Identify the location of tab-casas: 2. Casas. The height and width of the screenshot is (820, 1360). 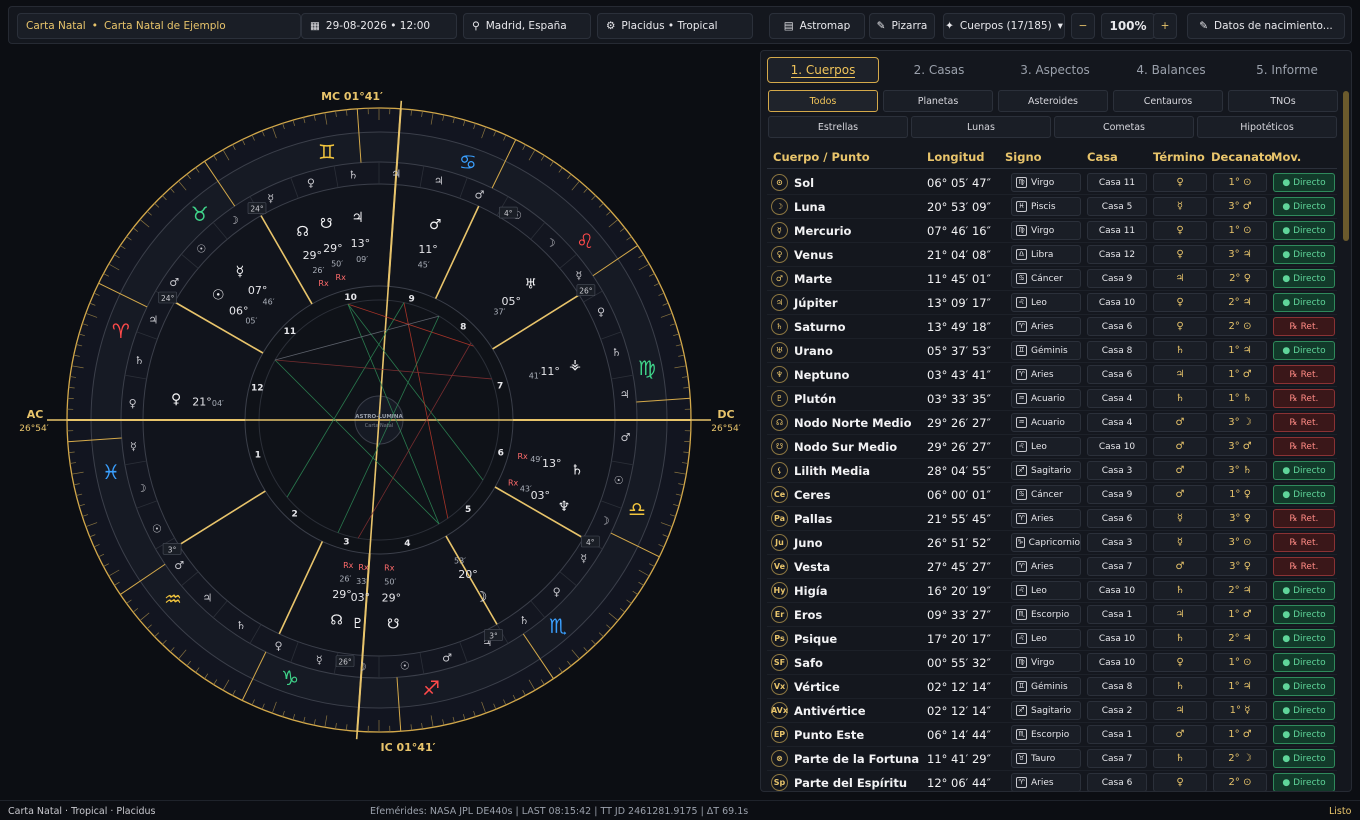
(939, 70).